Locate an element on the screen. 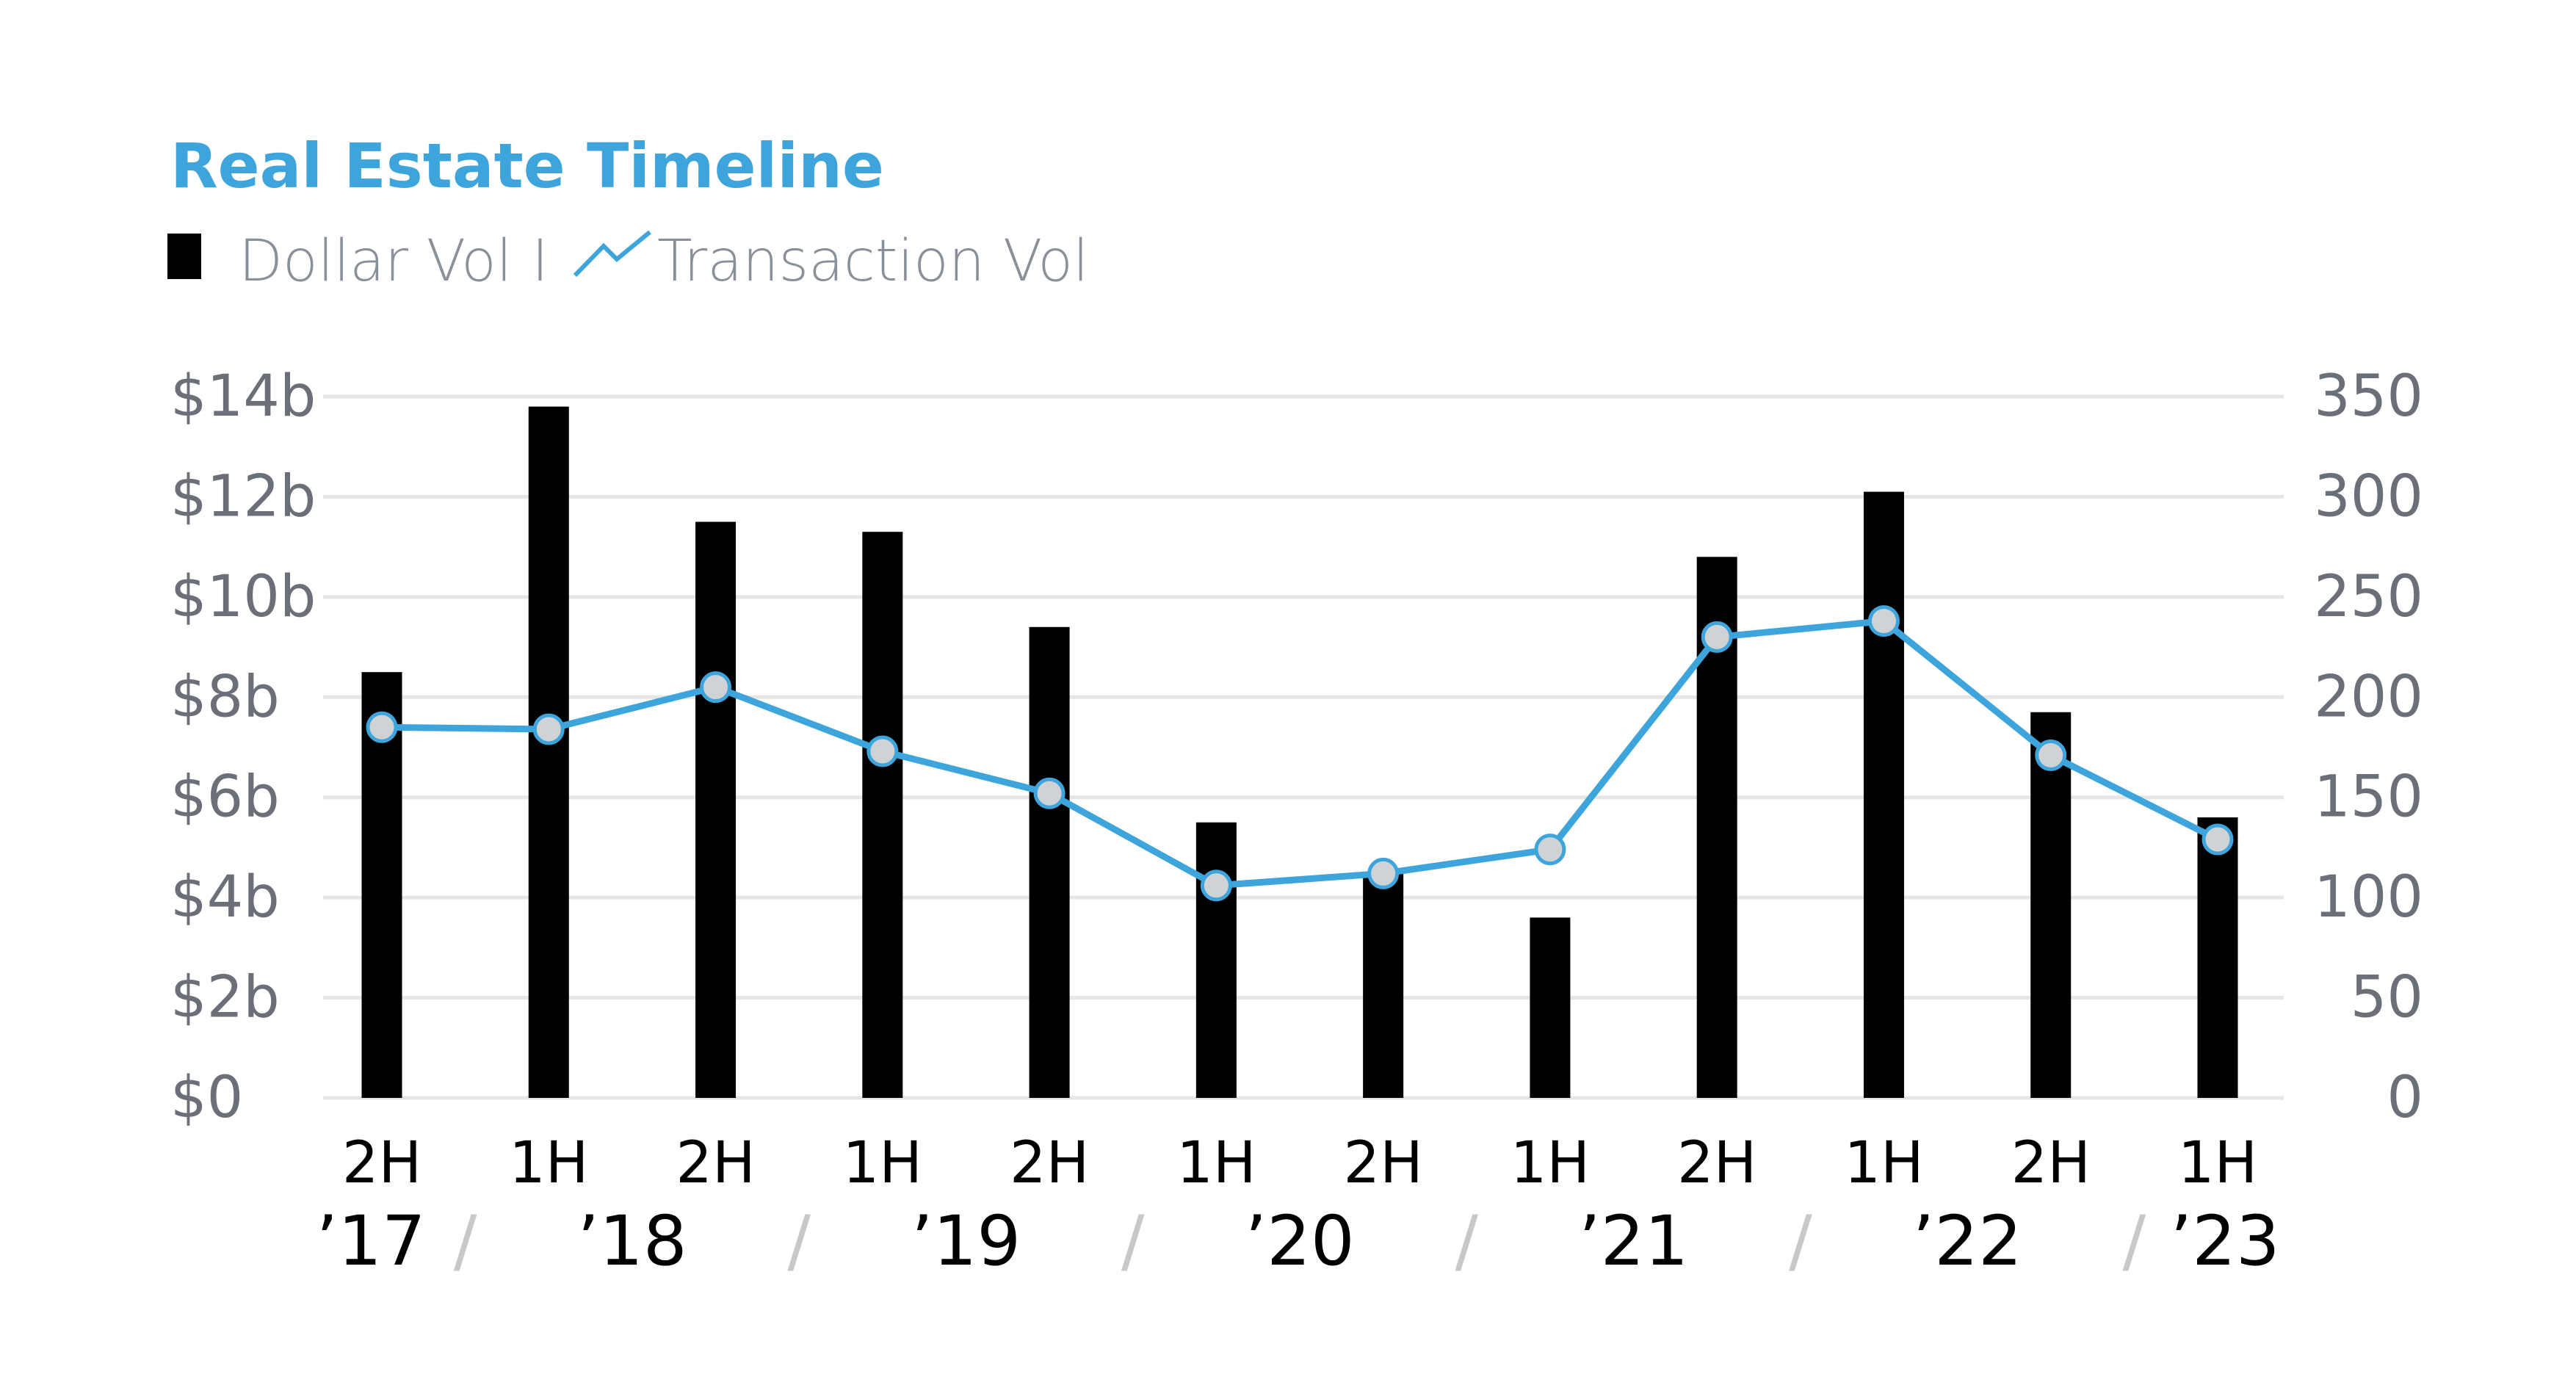  chart-title: Real Estate Timeline is located at coordinates (527, 166).